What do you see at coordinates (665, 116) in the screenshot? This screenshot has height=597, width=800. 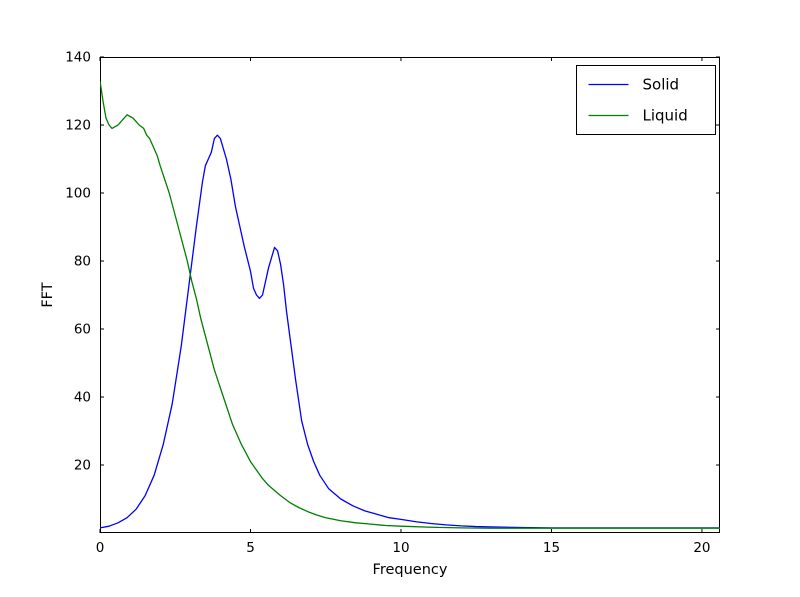 I see `legend-label-liquid: Liquid` at bounding box center [665, 116].